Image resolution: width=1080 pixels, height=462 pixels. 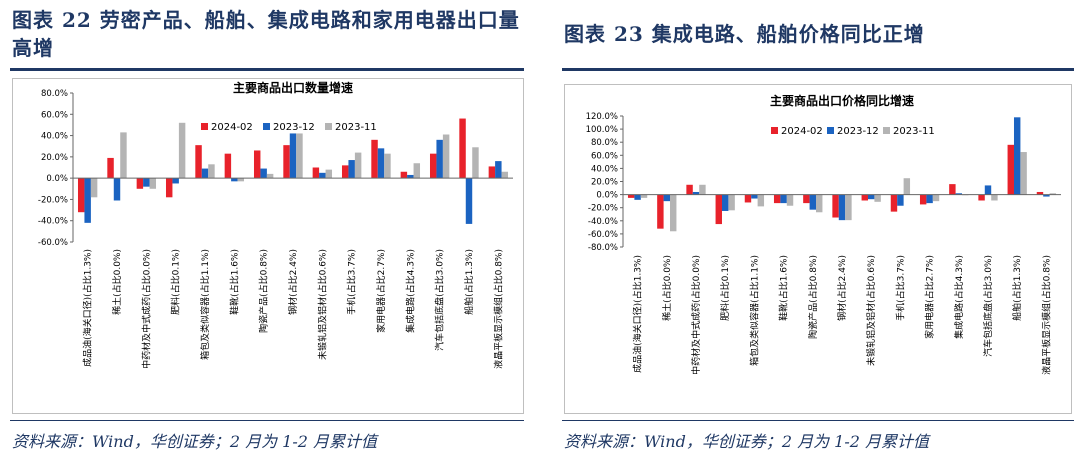 What do you see at coordinates (294, 127) in the screenshot?
I see `legend-label: 2023-12` at bounding box center [294, 127].